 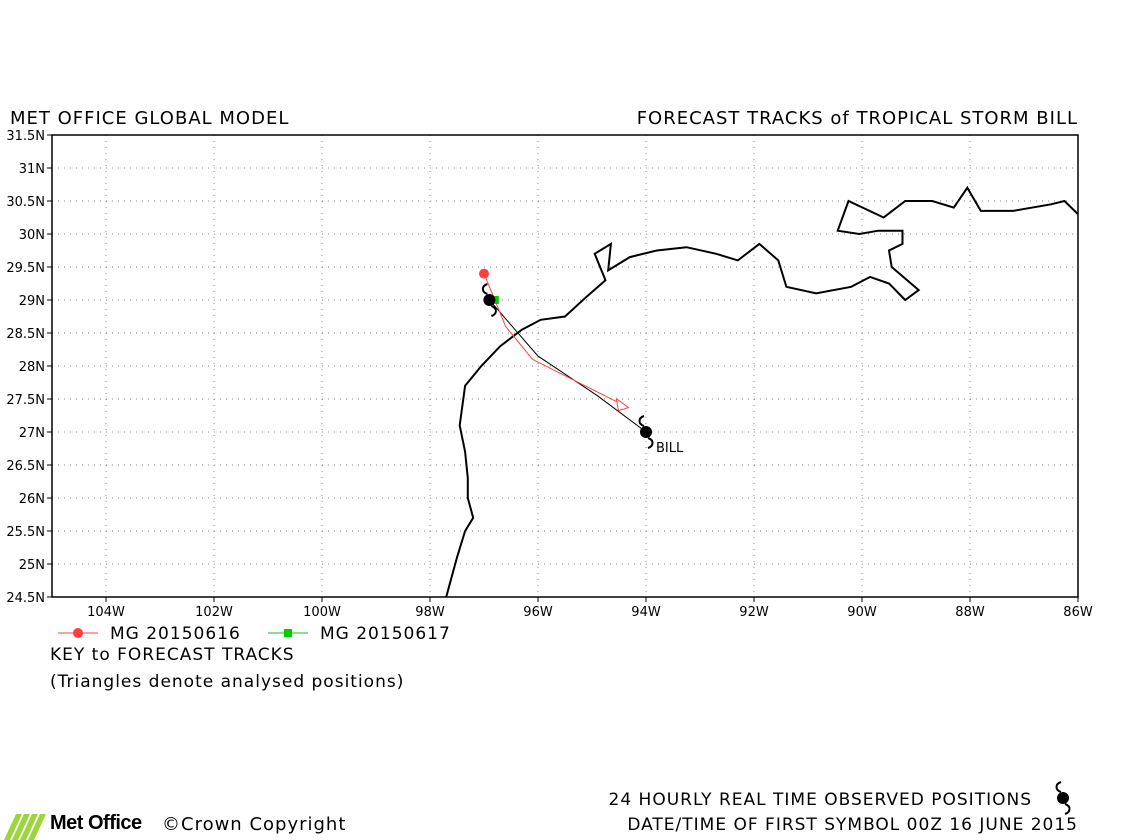 I want to click on y-tick-label-30-5n: 30.5N, so click(x=25, y=202).